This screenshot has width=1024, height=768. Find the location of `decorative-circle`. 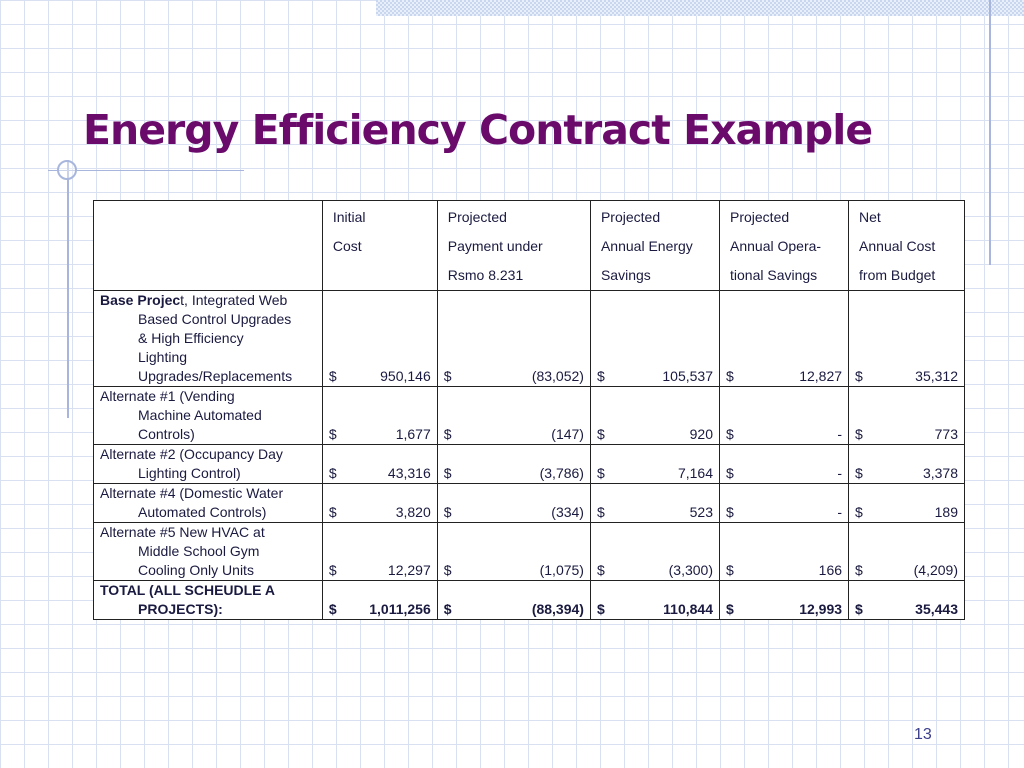

decorative-circle is located at coordinates (67, 170).